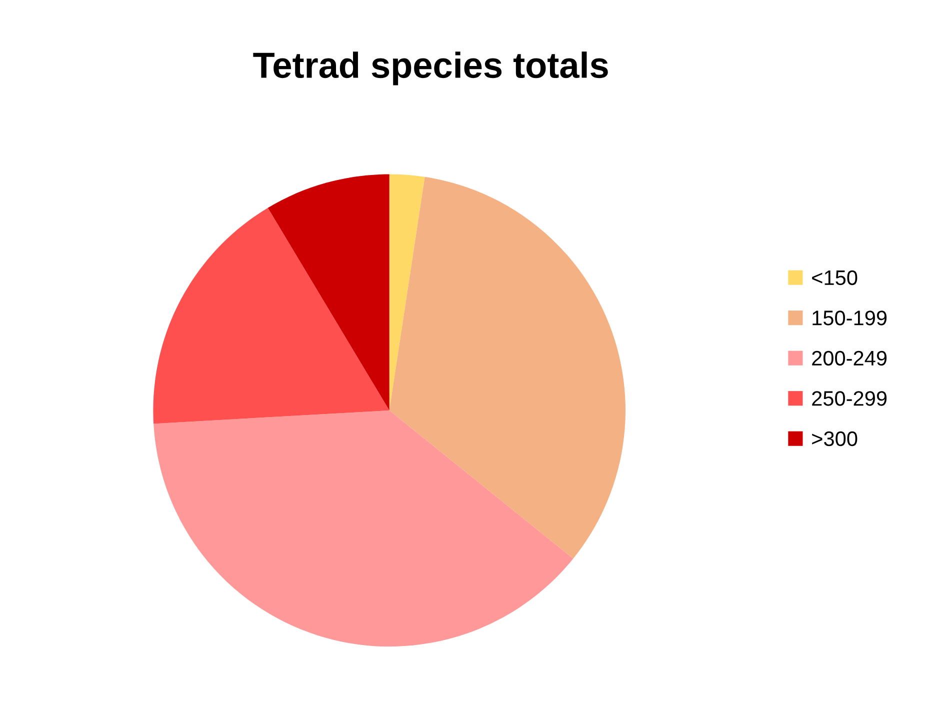 The width and height of the screenshot is (927, 720). I want to click on legend-label: 200-249, so click(849, 358).